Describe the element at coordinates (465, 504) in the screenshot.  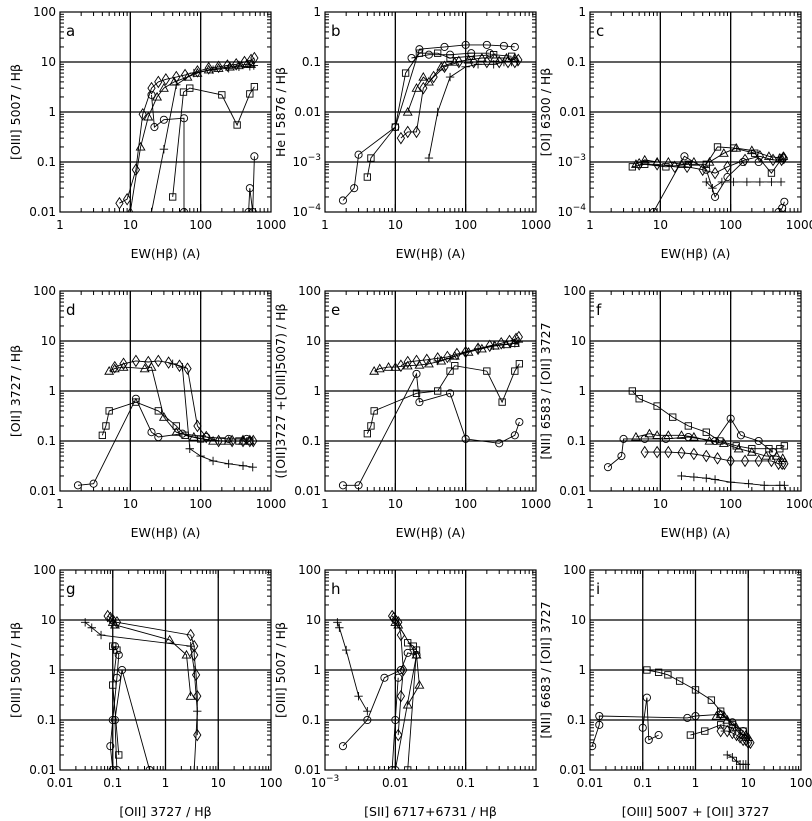
I see `x-tick-label: 100` at that location.